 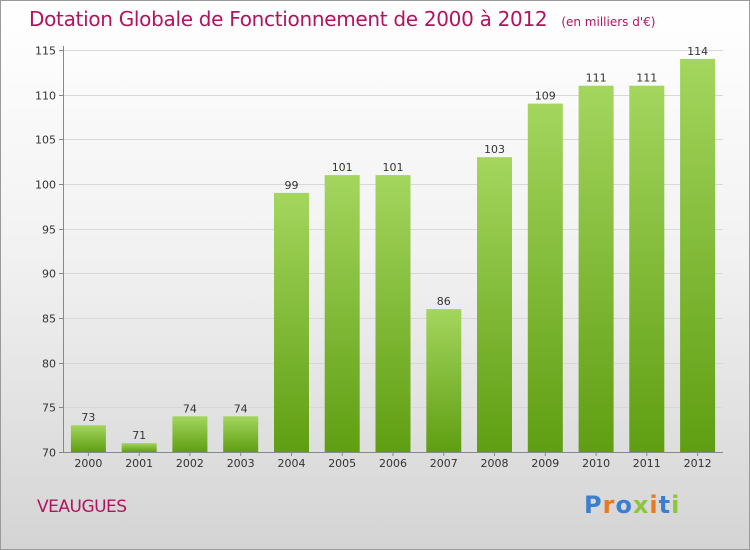 I want to click on bar-2004, so click(x=291, y=322).